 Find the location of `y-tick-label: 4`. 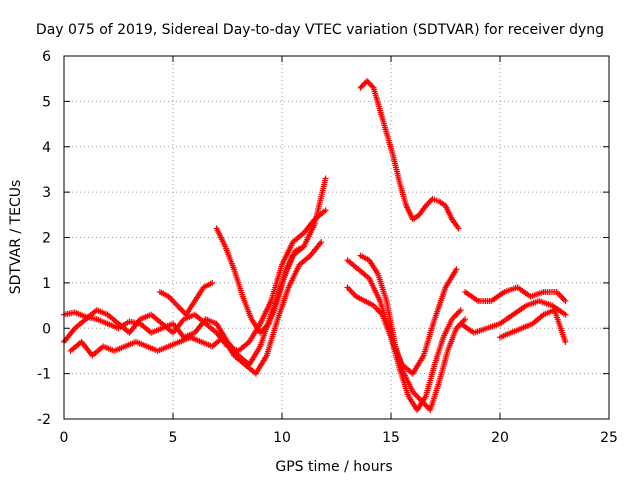

y-tick-label: 4 is located at coordinates (46, 148).